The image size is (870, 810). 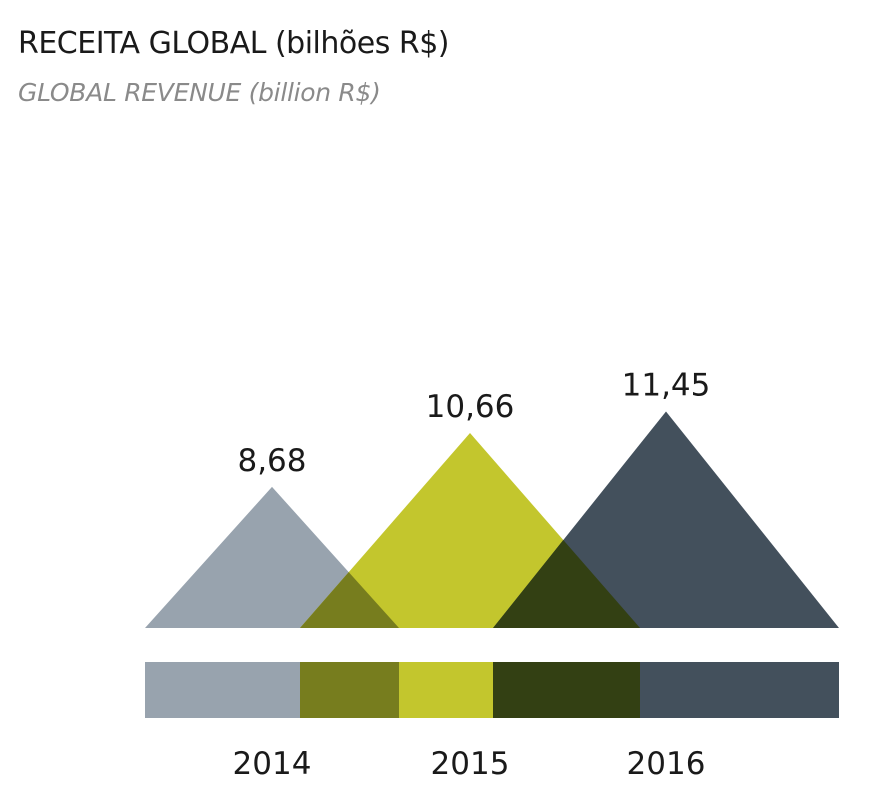 What do you see at coordinates (566, 584) in the screenshot?
I see `overlap-2015-2016` at bounding box center [566, 584].